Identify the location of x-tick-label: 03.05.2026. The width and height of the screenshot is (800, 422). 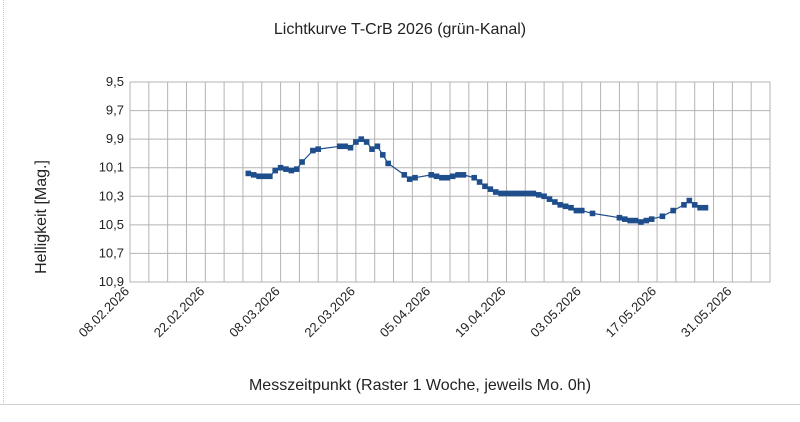
(555, 312).